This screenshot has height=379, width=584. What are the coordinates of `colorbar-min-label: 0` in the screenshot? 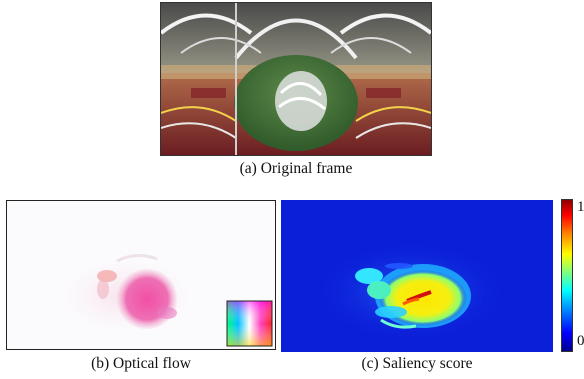 It's located at (580, 341).